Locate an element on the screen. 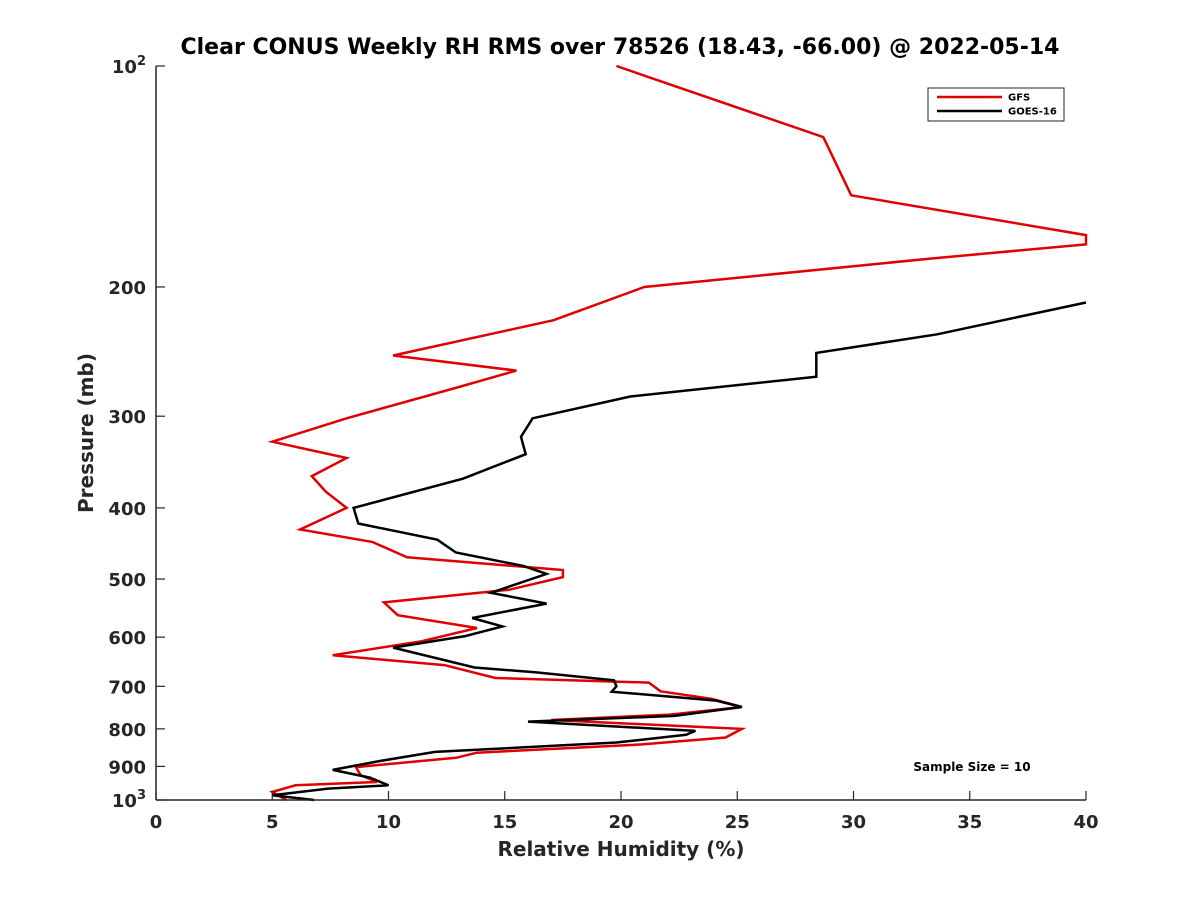 This screenshot has width=1200, height=900. x-axis-label: Relative Humidity (%) is located at coordinates (620, 849).